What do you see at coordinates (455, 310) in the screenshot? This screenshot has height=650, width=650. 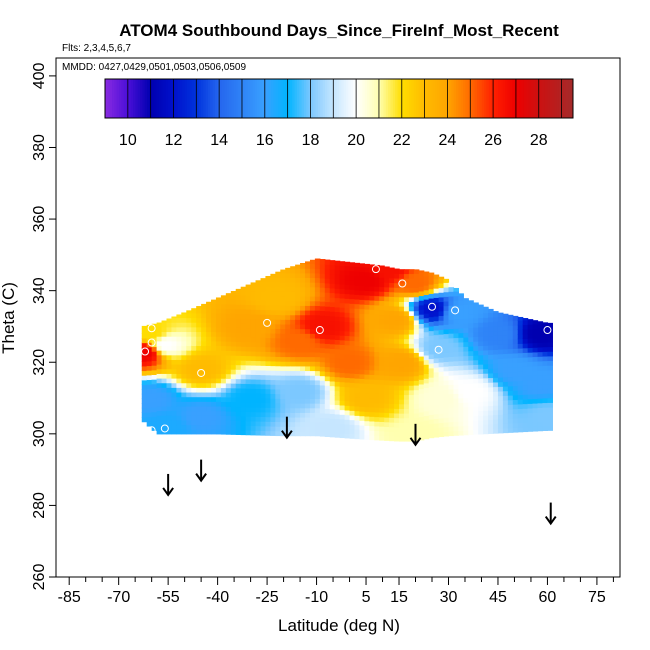 I see `observation-point` at bounding box center [455, 310].